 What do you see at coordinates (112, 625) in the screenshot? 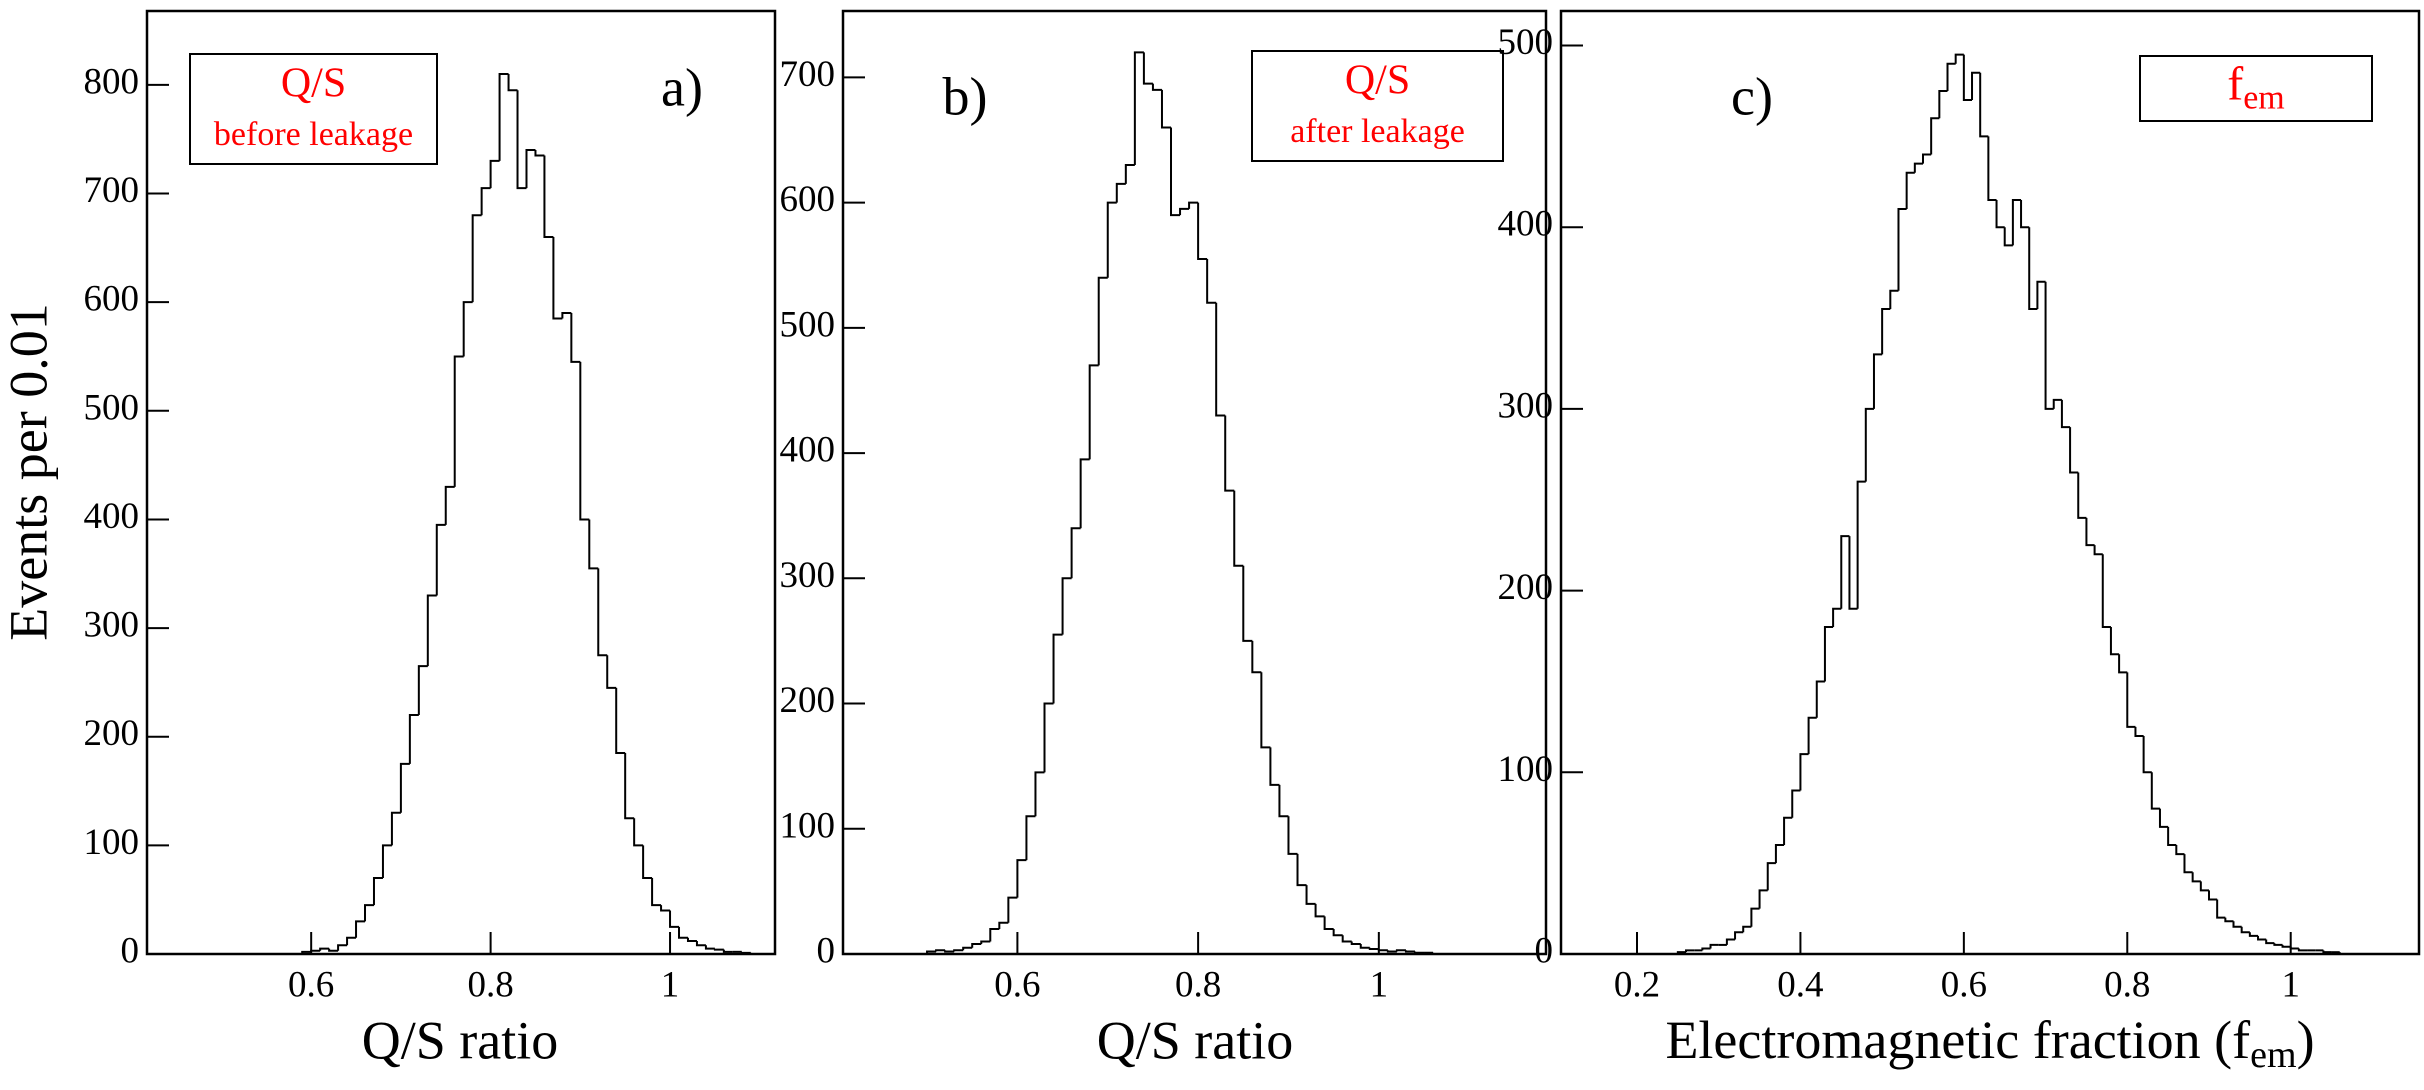
I see `y-tick-label: 300` at bounding box center [112, 625].